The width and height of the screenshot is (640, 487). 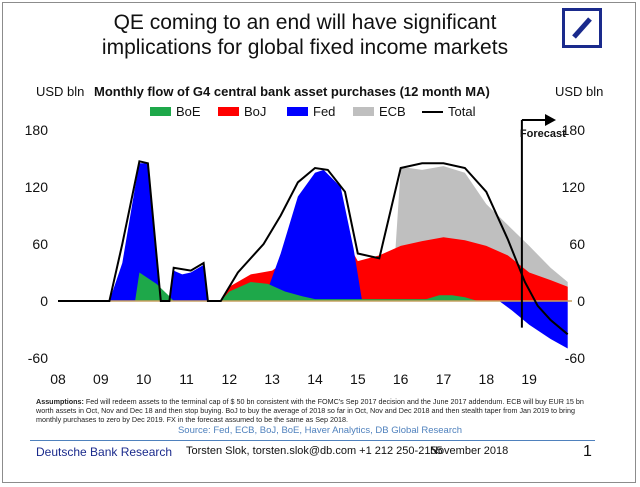 What do you see at coordinates (144, 379) in the screenshot?
I see `x-tick-label: 10` at bounding box center [144, 379].